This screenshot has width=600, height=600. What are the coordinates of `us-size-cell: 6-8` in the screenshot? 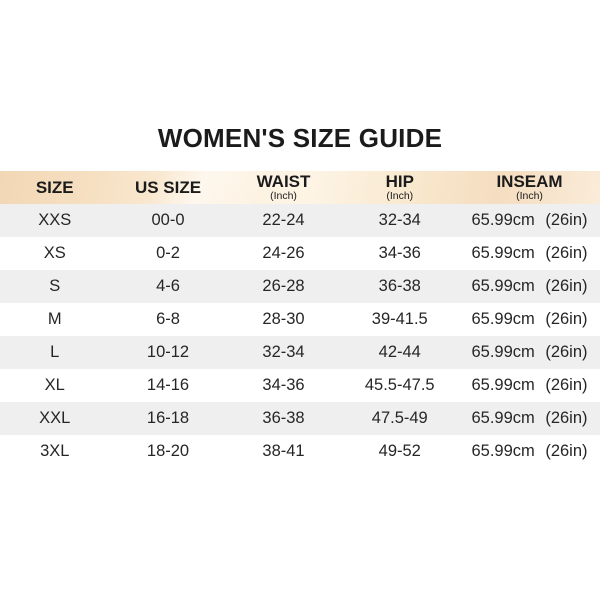 It's located at (168, 319).